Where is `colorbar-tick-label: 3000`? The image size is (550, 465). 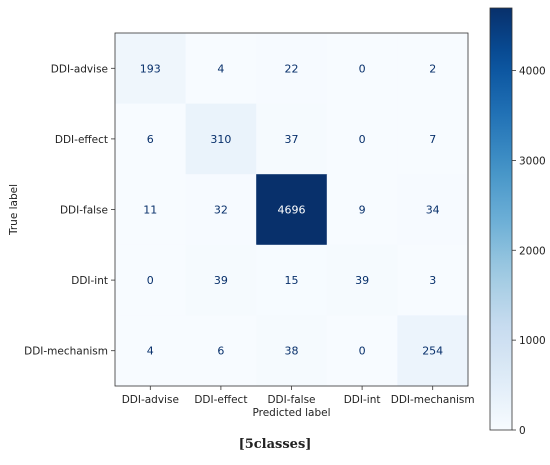
colorbar-tick-label: 3000 is located at coordinates (532, 161).